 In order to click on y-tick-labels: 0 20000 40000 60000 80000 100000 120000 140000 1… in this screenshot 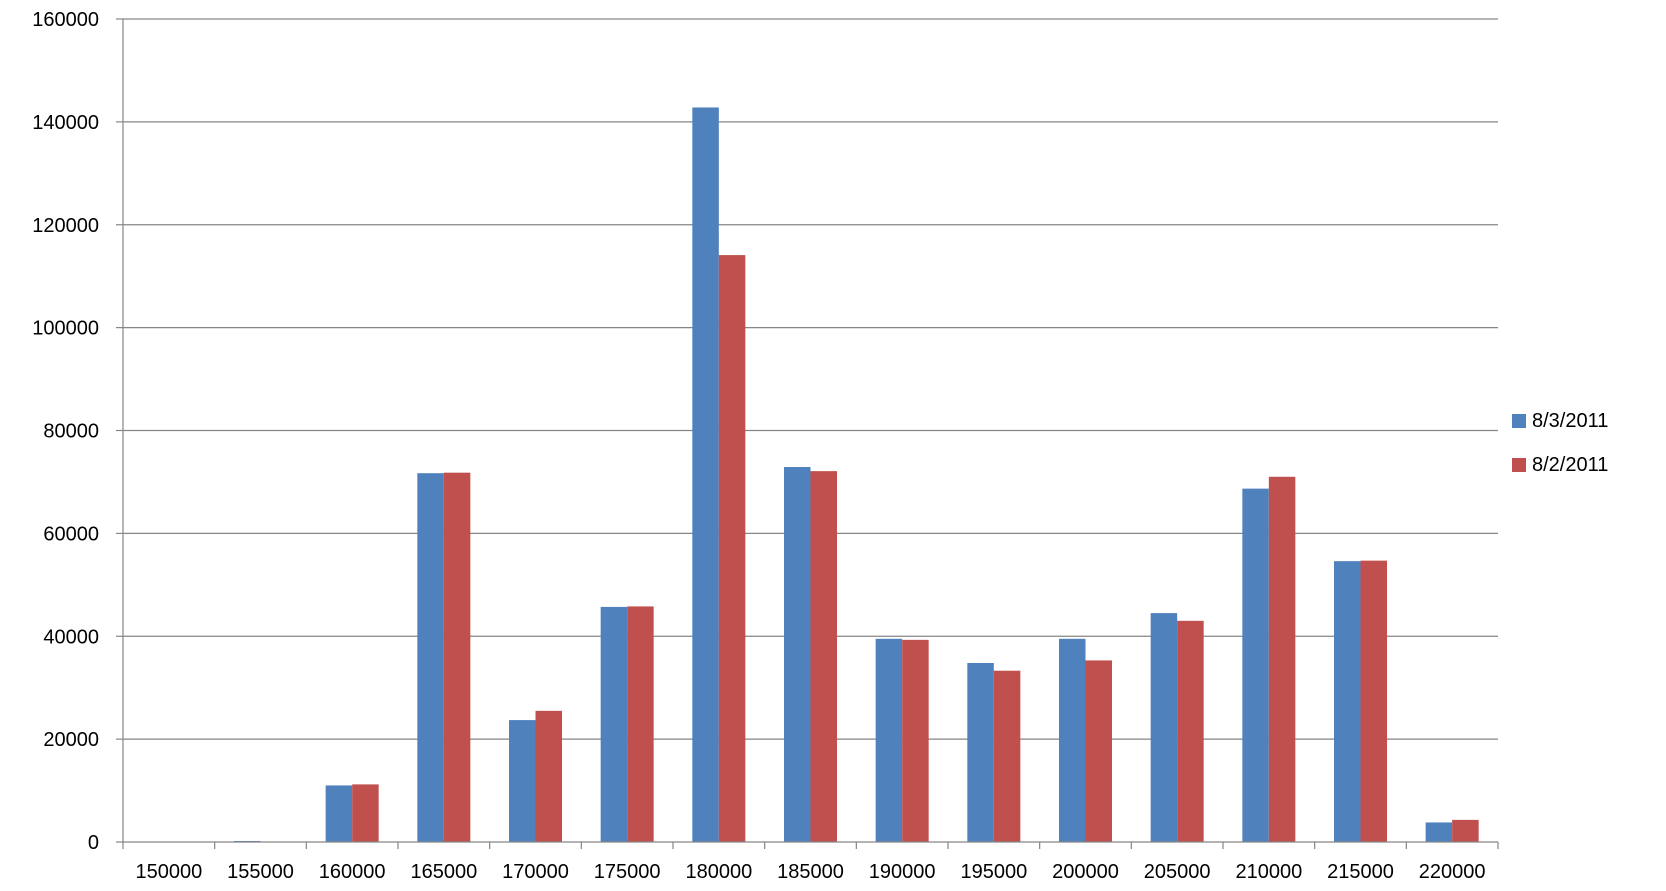, I will do `click(65, 431)`.